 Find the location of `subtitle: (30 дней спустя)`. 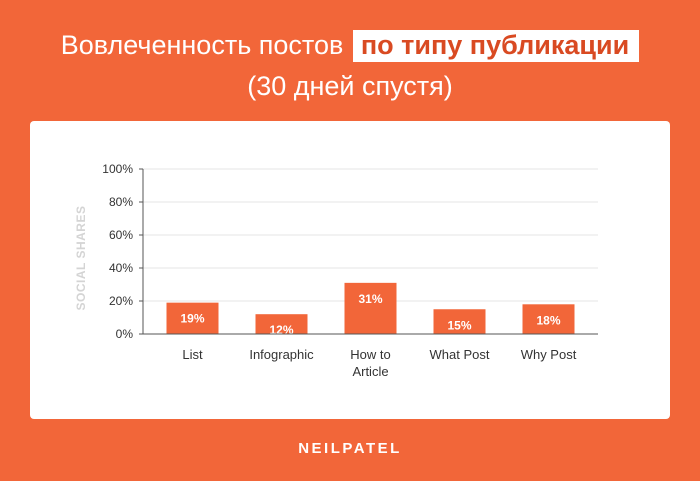

subtitle: (30 дней спустя) is located at coordinates (350, 86).